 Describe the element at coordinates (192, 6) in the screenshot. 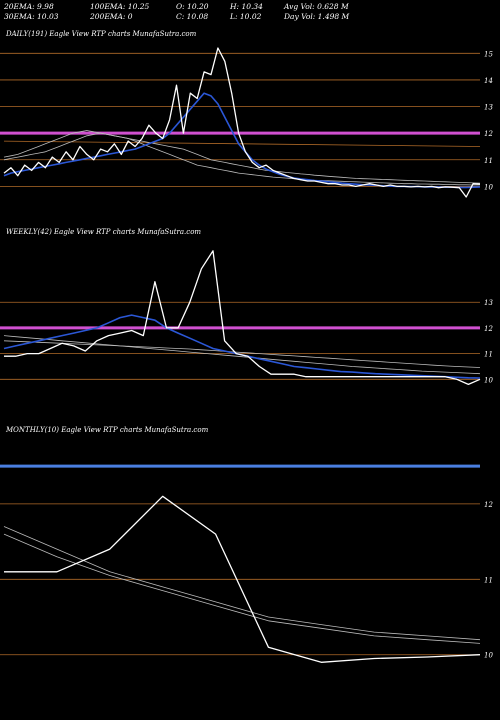

I see `open-readout: O: 10.20` at that location.